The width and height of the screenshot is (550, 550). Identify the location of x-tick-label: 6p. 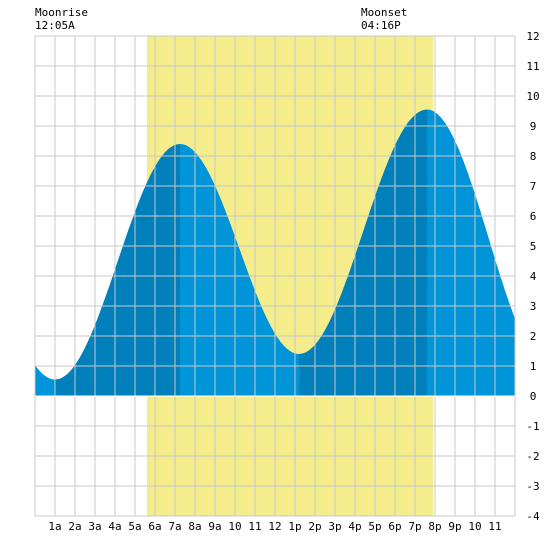
(394, 526).